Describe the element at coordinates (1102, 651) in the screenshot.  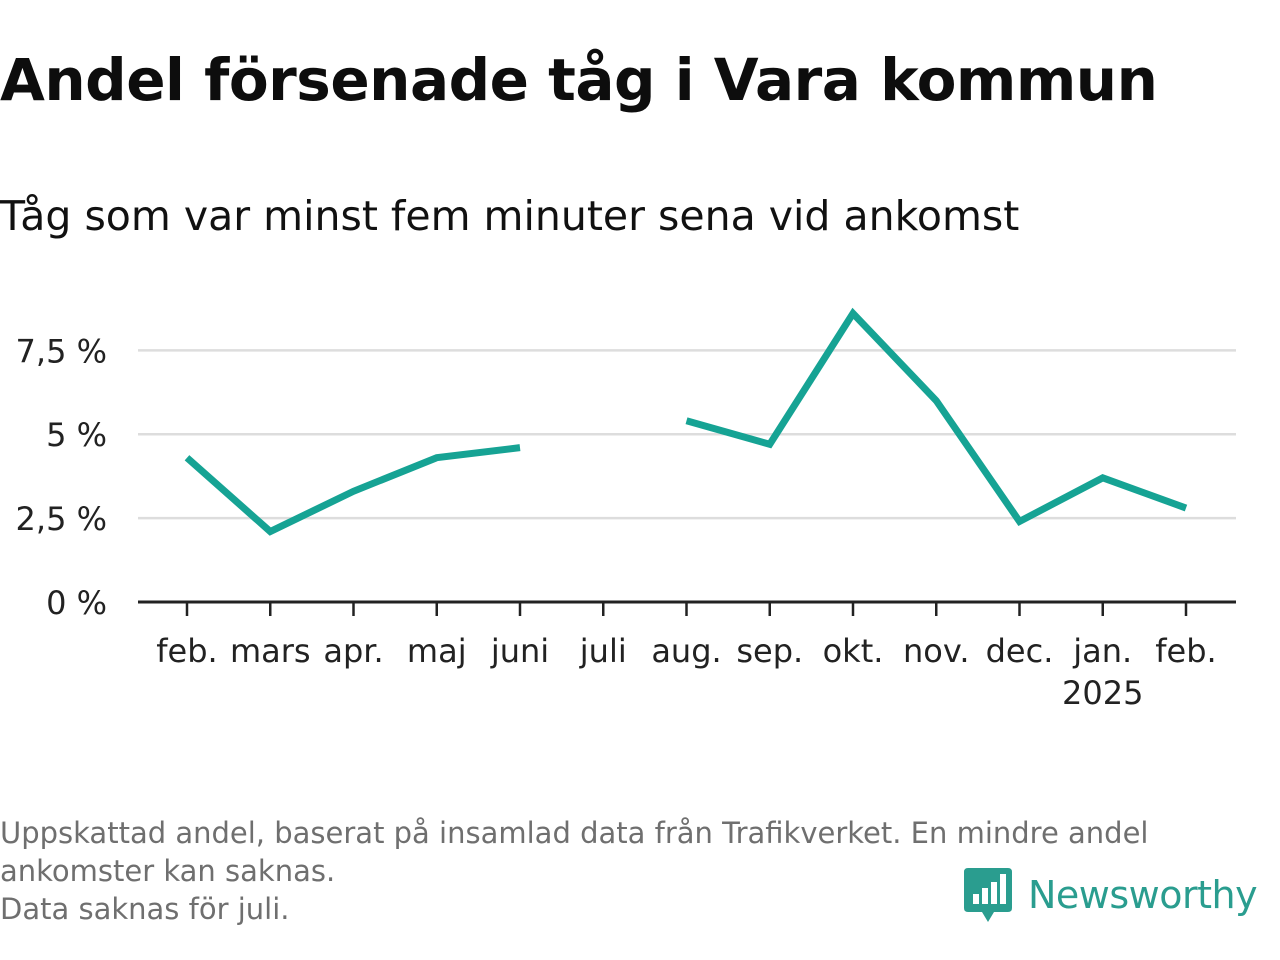
I see `x-tick-label: jan.` at that location.